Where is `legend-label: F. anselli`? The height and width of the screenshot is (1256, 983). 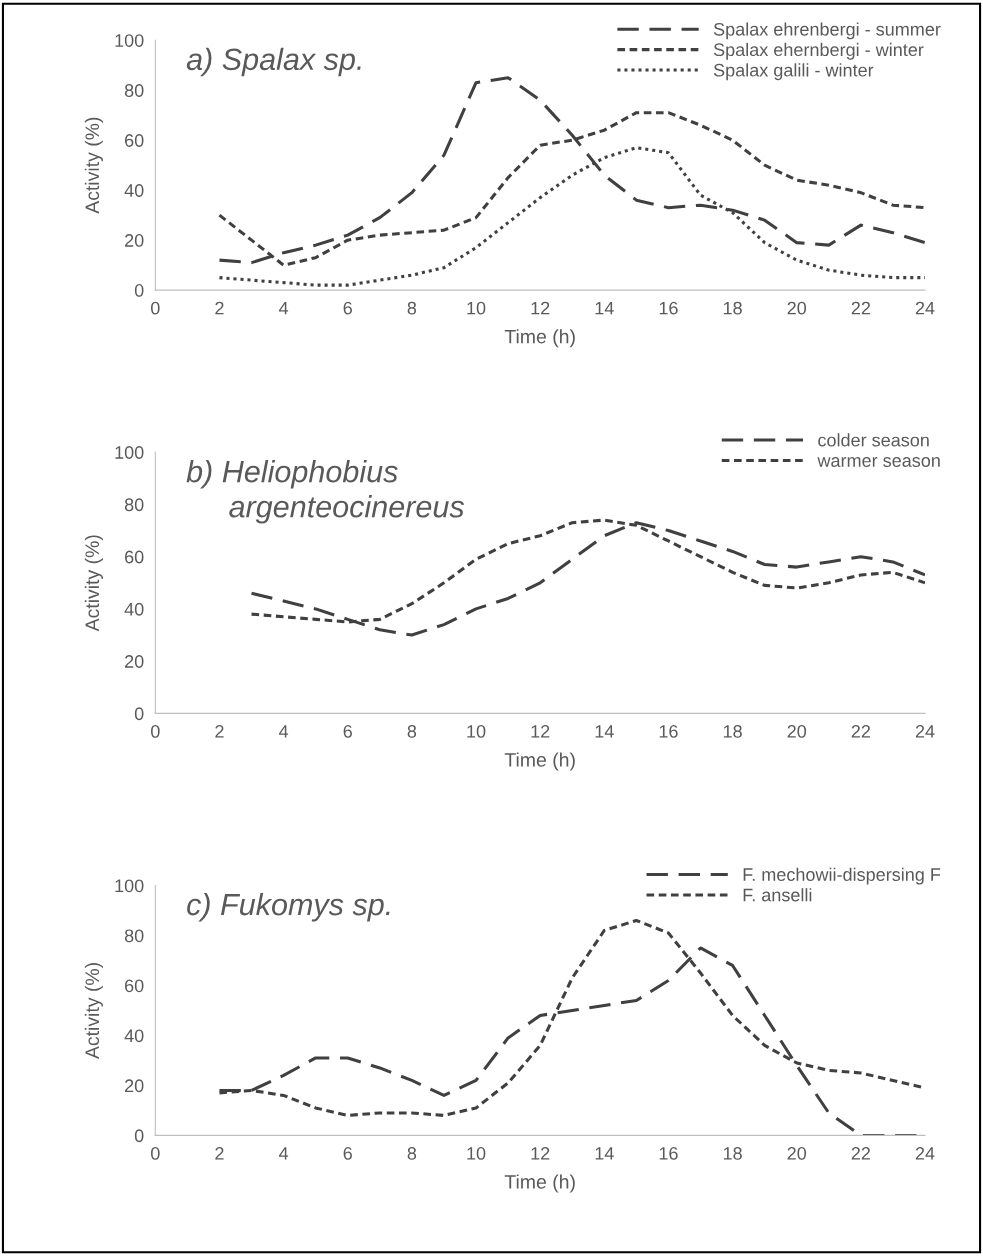
legend-label: F. anselli is located at coordinates (777, 895).